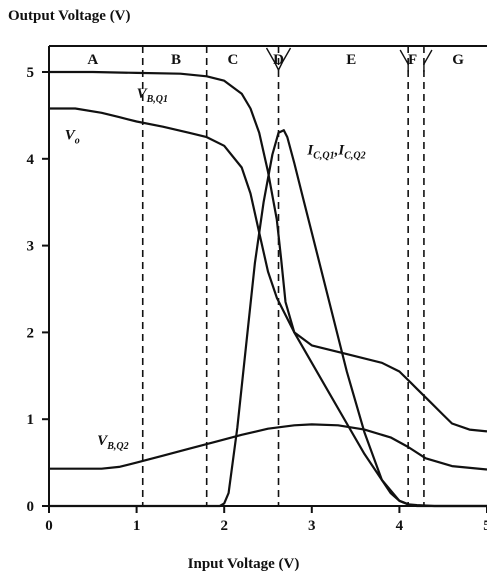 This screenshot has width=487, height=581. What do you see at coordinates (335, 151) in the screenshot?
I see `series-annotation-3: IC,Q1,IC,Q2` at bounding box center [335, 151].